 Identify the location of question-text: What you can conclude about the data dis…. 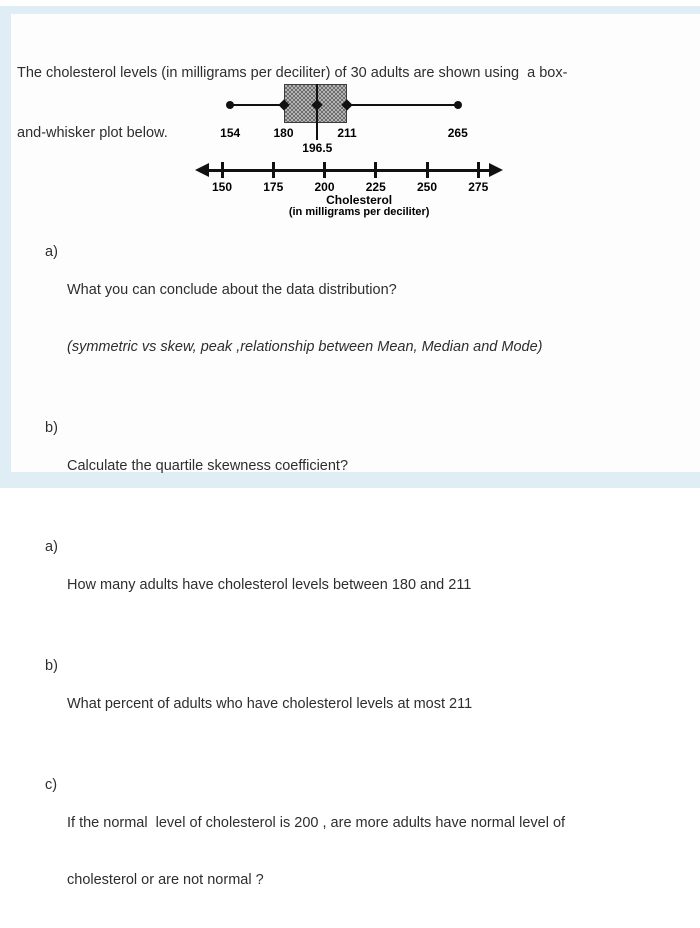
(232, 290).